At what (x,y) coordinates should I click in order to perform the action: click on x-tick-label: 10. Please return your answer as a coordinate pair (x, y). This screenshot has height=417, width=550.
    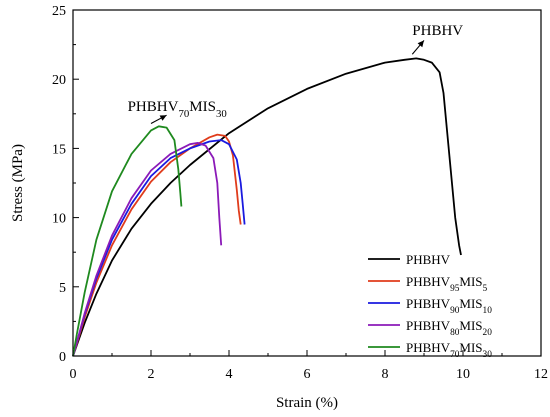
    Looking at the image, I should click on (463, 374).